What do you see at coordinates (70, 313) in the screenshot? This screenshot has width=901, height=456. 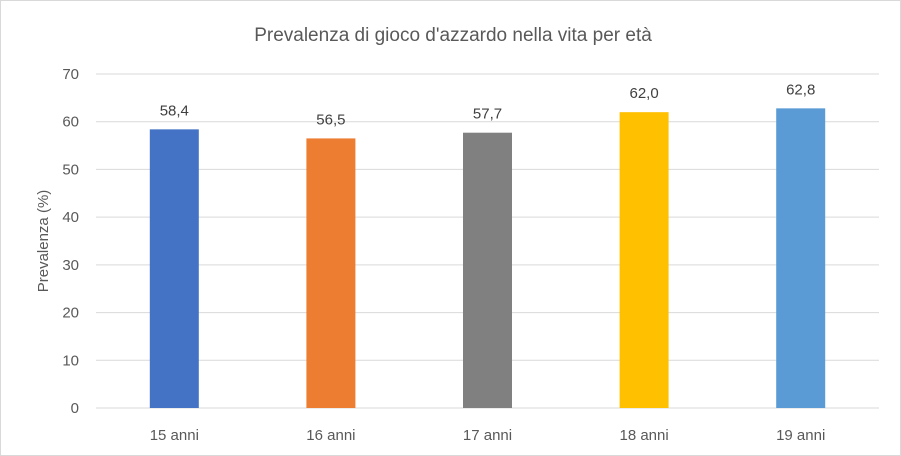 I see `y-tick-label: 20` at bounding box center [70, 313].